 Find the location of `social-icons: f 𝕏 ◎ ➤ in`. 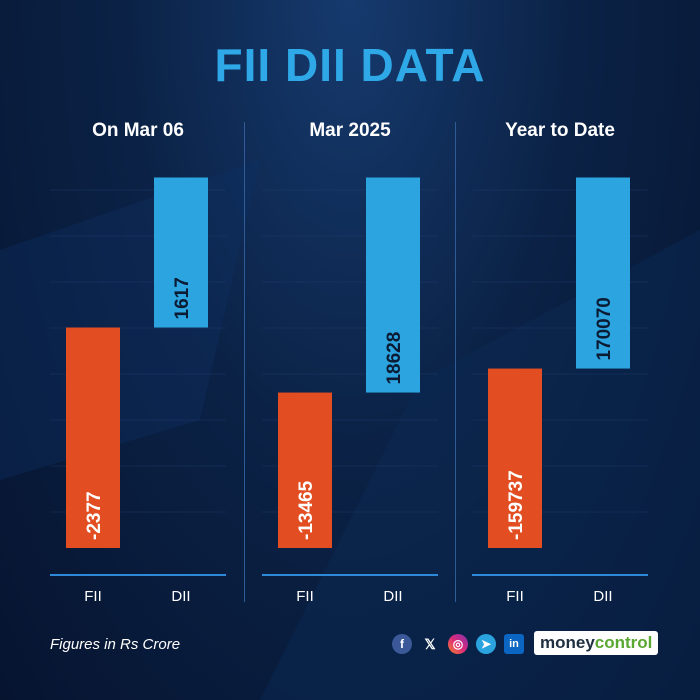

social-icons: f 𝕏 ◎ ➤ in is located at coordinates (458, 644).